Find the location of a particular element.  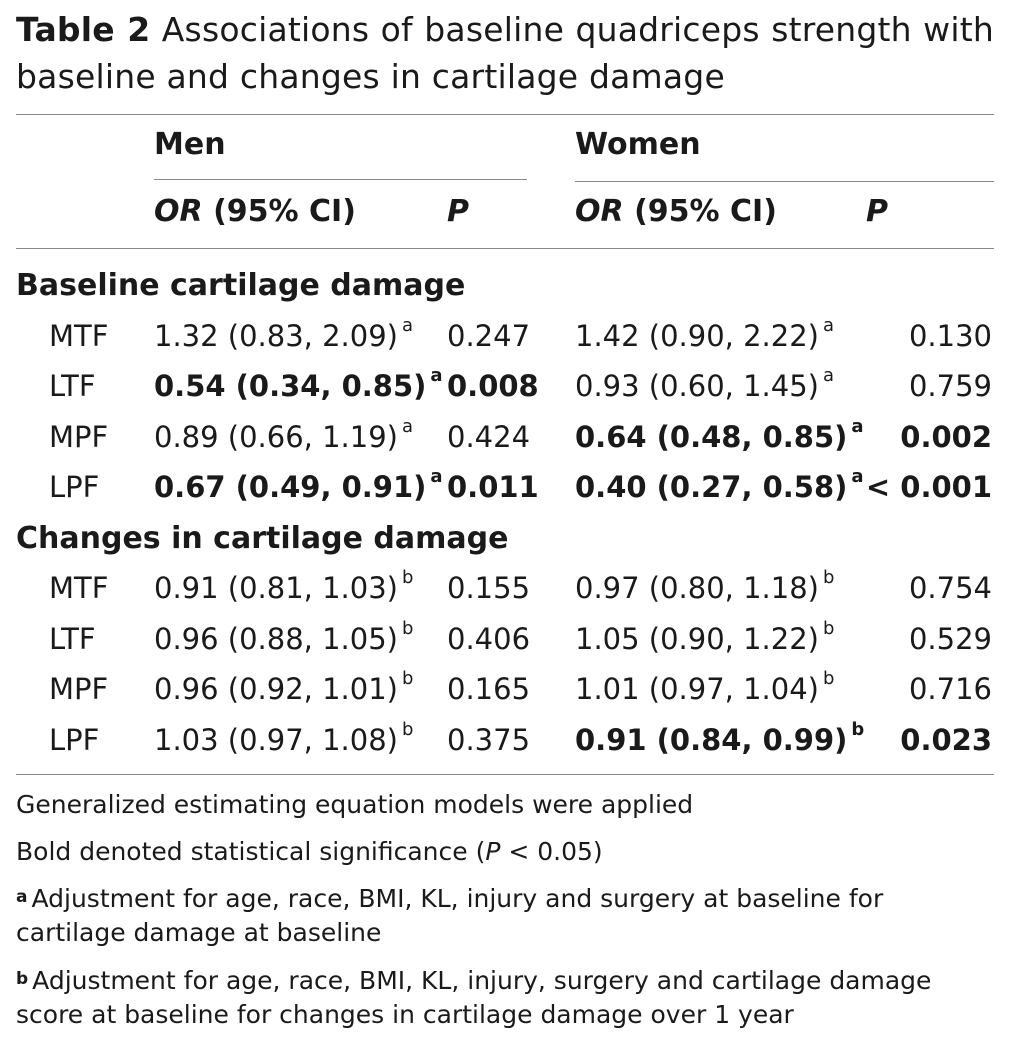

men-p-cell-value: 0.011 is located at coordinates (493, 487).